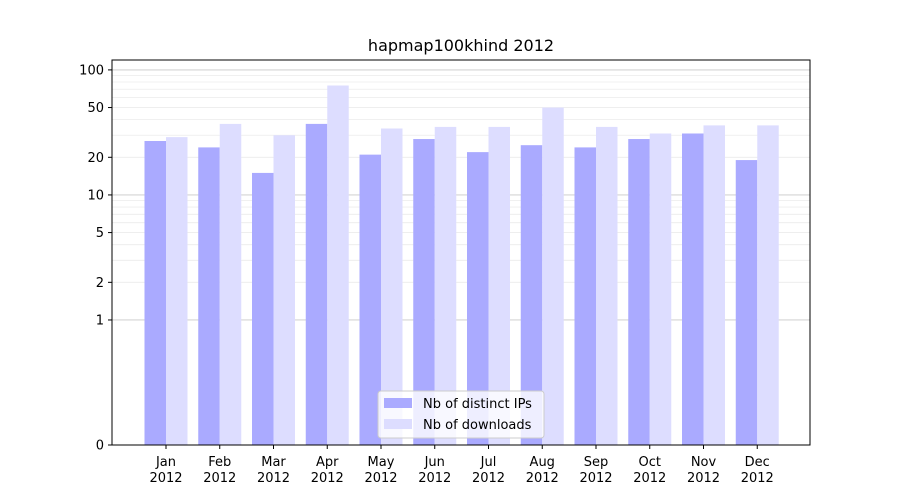  I want to click on y-tick-label: 1, so click(100, 320).